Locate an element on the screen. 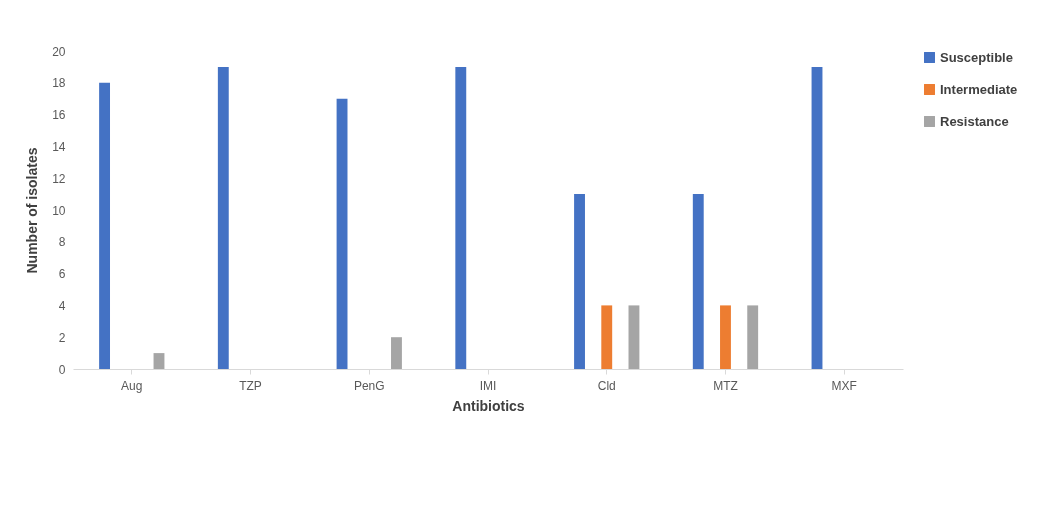 This screenshot has height=527, width=1060. y-tick-label: 10 is located at coordinates (59, 210).